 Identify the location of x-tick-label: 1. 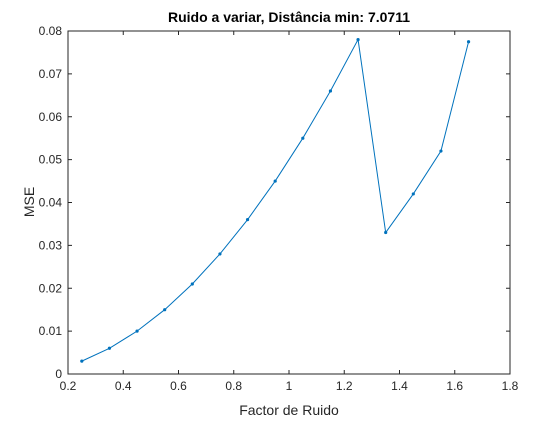
(289, 386).